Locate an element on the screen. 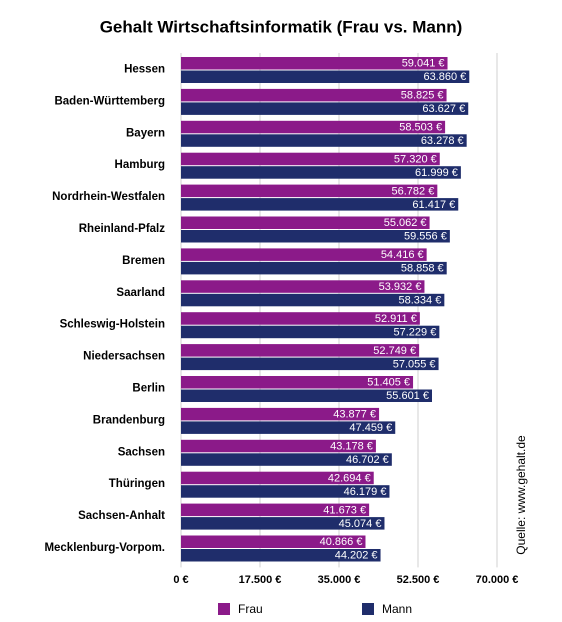 This screenshot has width=562, height=622. value-label: 46.179 € is located at coordinates (365, 492).